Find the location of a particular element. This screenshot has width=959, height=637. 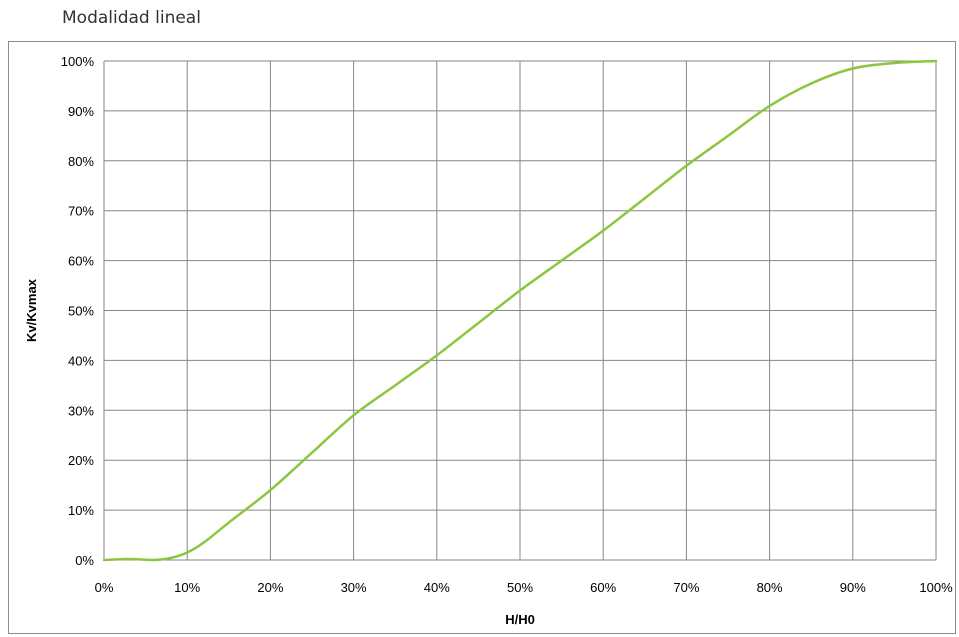

chart-title: Modalidad lineal is located at coordinates (131, 18).